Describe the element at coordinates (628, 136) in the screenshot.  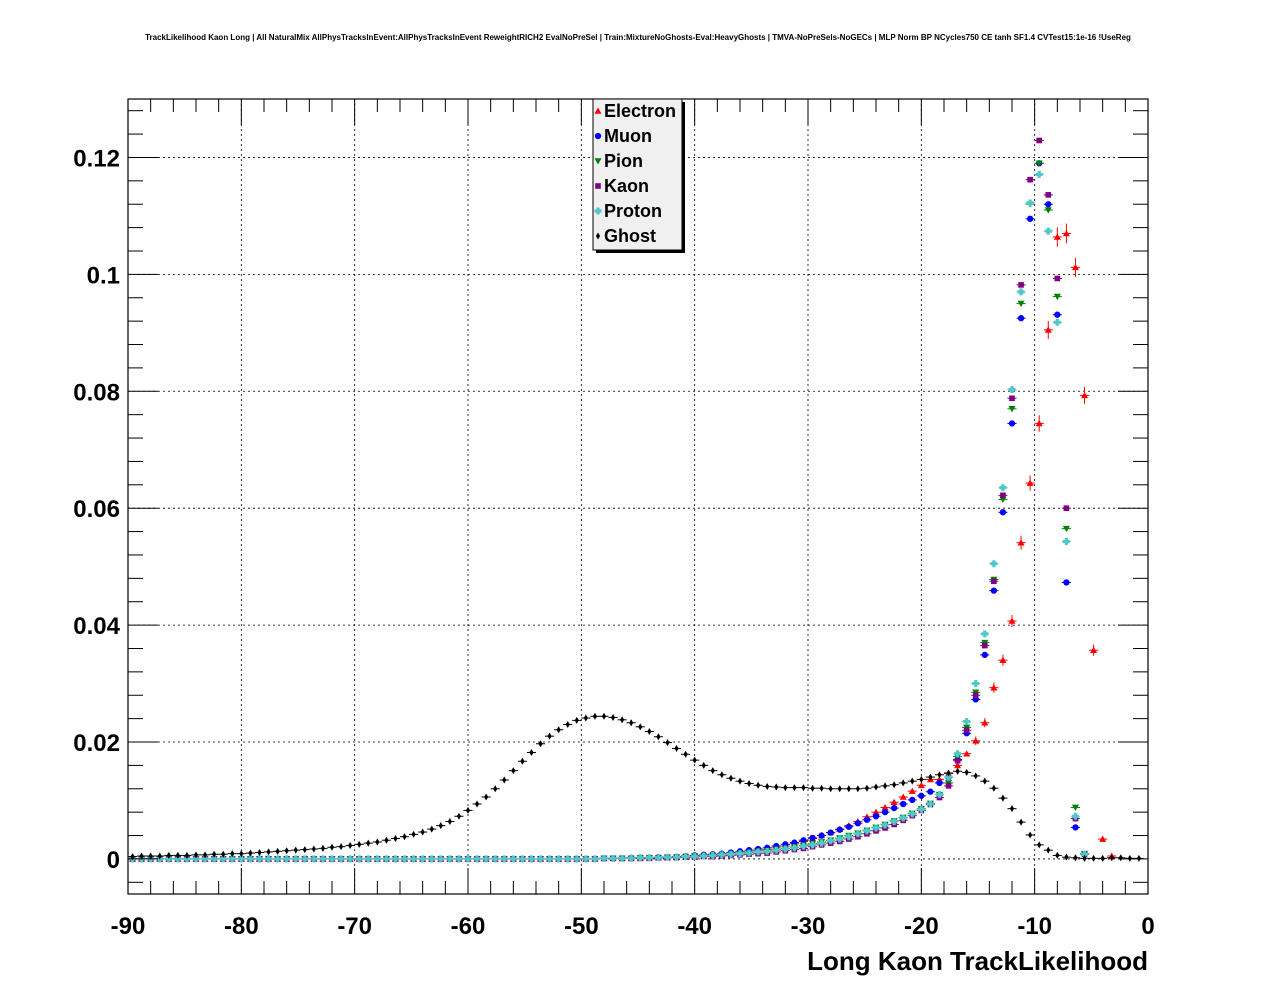
I see `legend-label: Muon` at that location.